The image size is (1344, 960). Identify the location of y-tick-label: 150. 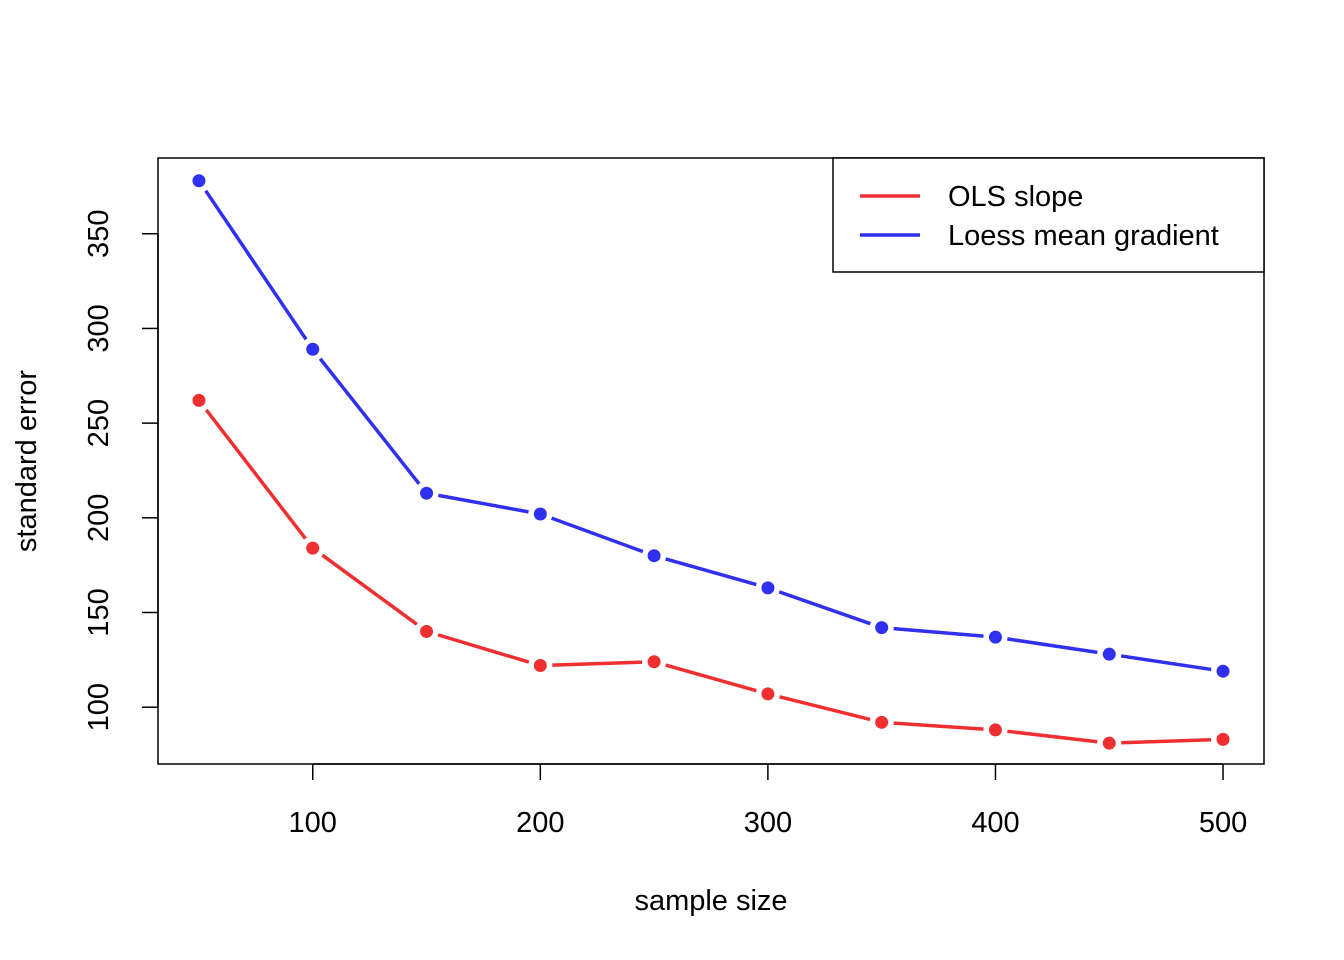
(99, 612).